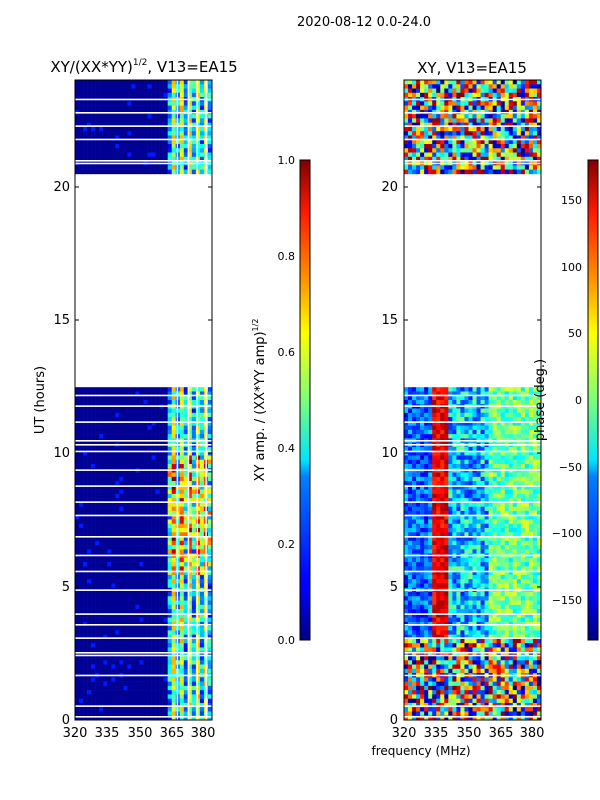 This screenshot has width=600, height=800. I want to click on amp-flagged-row, so click(143, 126).